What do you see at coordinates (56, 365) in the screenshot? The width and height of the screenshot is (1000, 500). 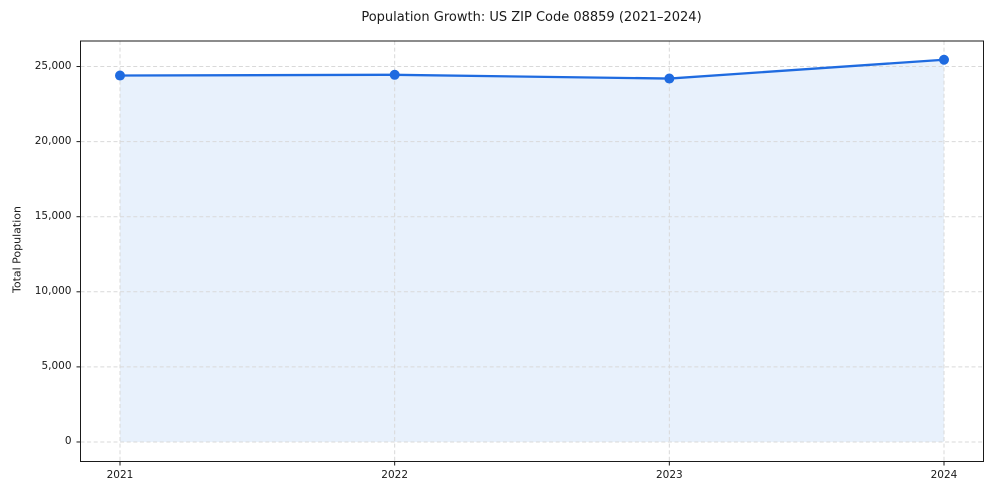 I see `y-tick-label: 5,000` at bounding box center [56, 365].